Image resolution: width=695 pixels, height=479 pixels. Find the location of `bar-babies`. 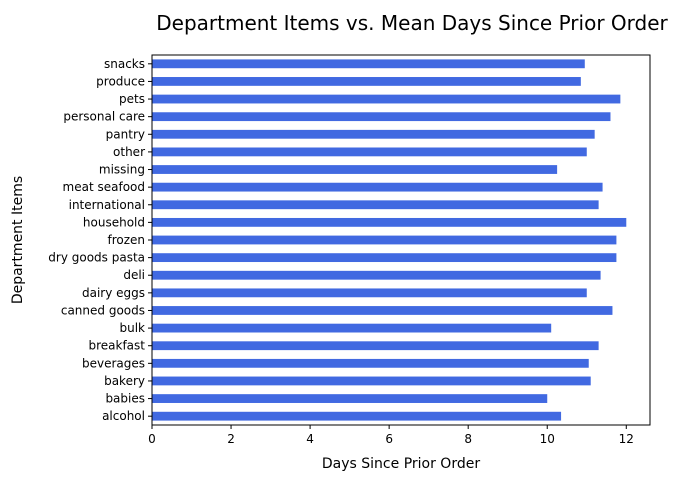

bar-babies is located at coordinates (350, 398).